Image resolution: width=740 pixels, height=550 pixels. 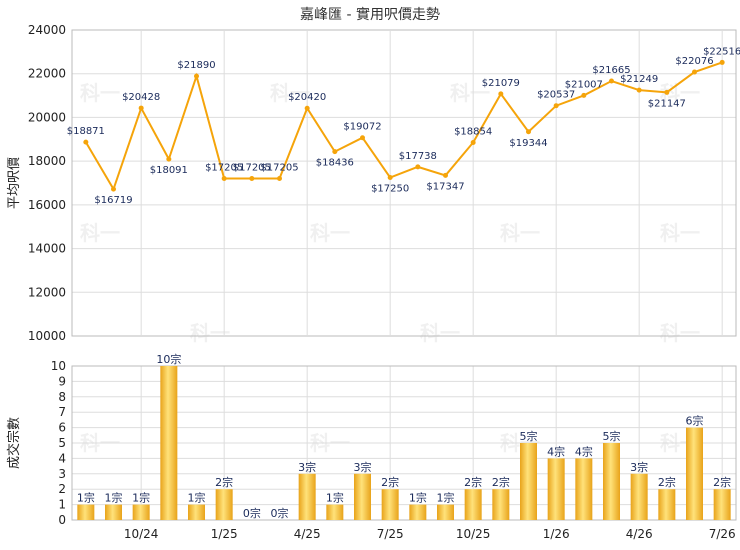 What do you see at coordinates (62, 412) in the screenshot?
I see `y-tick-label: 7` at bounding box center [62, 412].